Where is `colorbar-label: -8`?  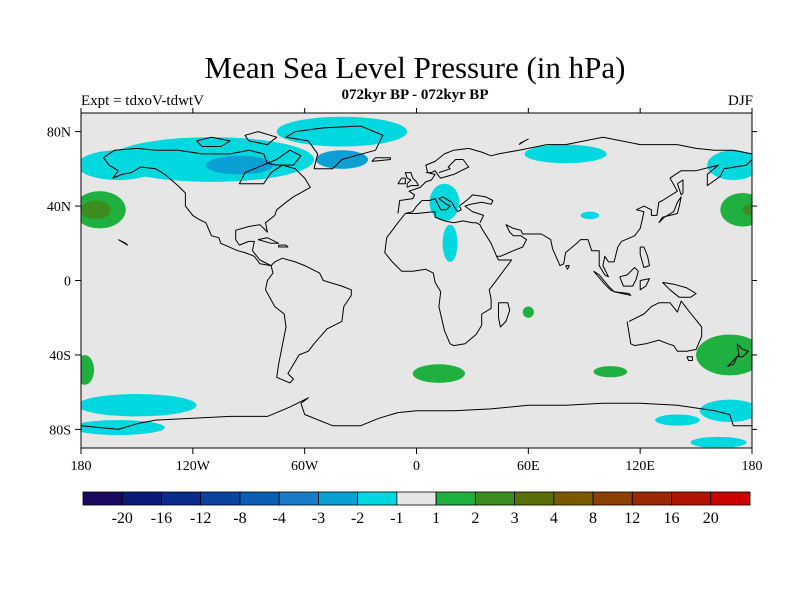 colorbar-label: -8 is located at coordinates (239, 518).